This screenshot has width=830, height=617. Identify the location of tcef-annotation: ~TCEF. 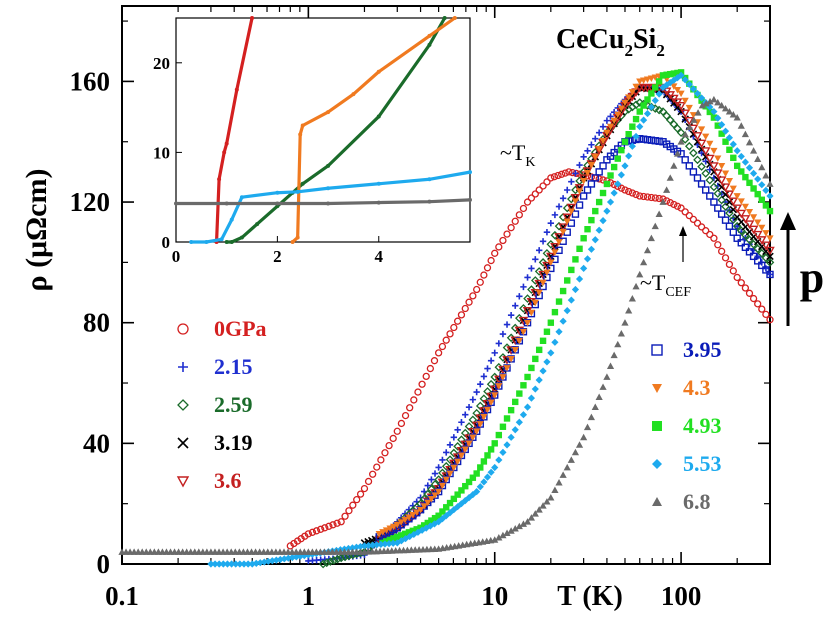
(665, 285).